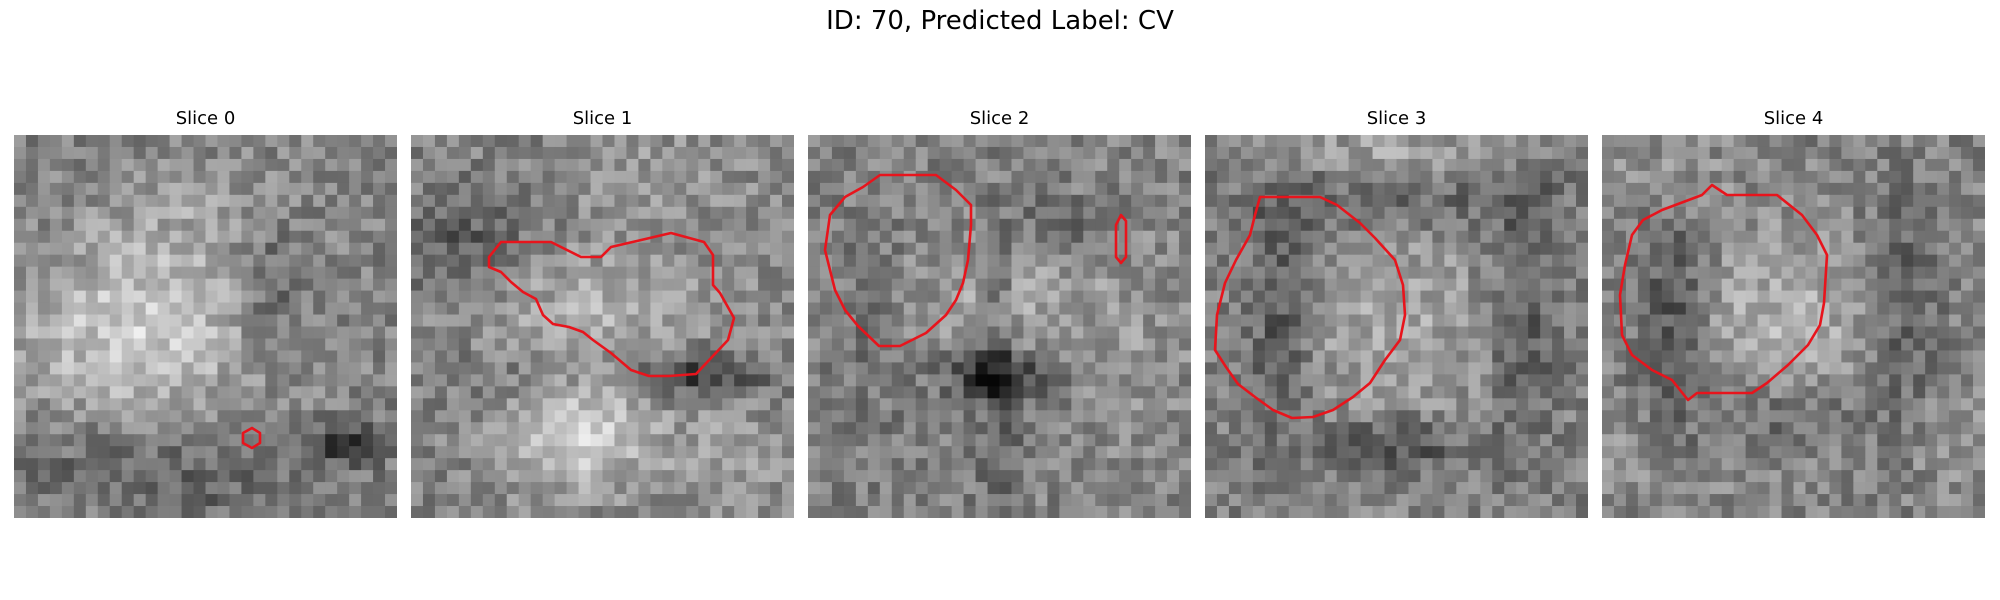 This screenshot has height=600, width=2000. I want to click on slice-title: Slice 1, so click(602, 118).